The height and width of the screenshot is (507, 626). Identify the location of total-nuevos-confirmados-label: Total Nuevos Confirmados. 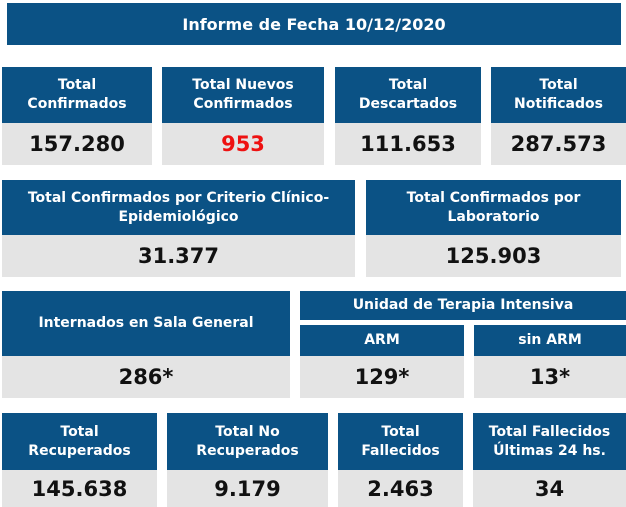
(243, 95).